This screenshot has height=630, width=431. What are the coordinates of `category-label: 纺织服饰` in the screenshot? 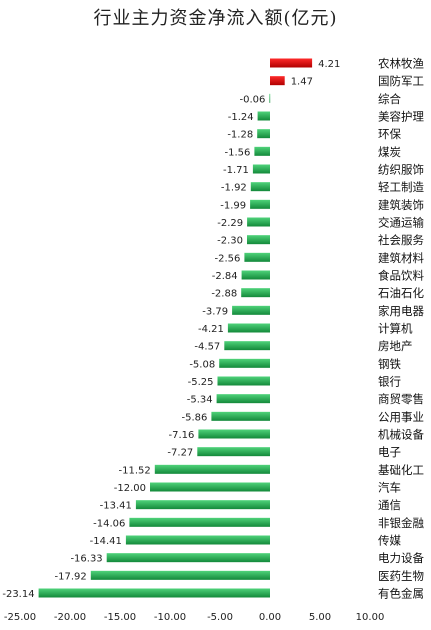 It's located at (401, 170).